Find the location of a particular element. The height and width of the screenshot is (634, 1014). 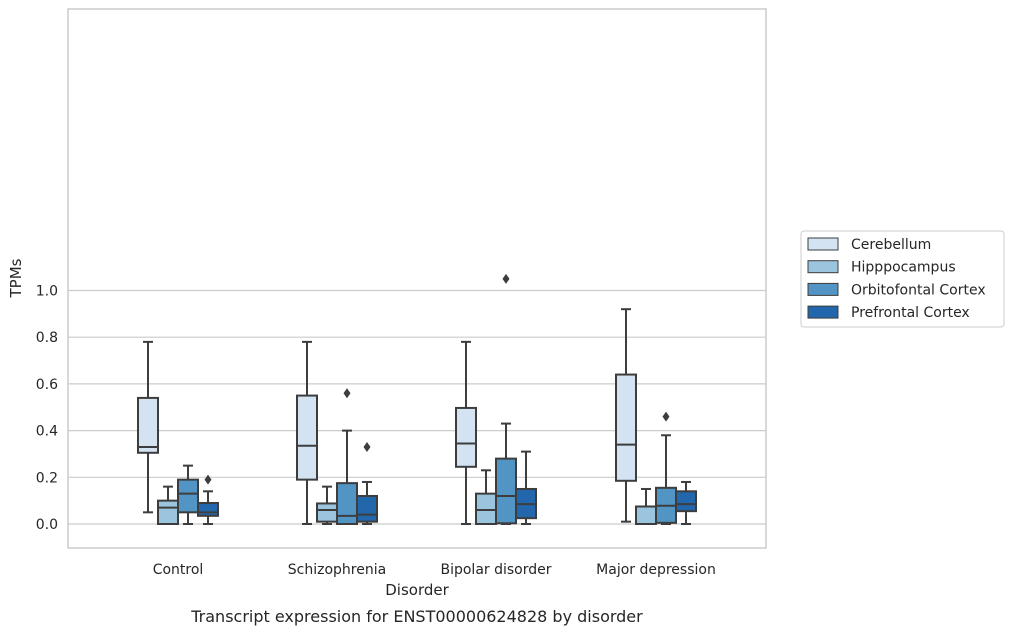

x-tick-label: Schizophrenia is located at coordinates (337, 570).